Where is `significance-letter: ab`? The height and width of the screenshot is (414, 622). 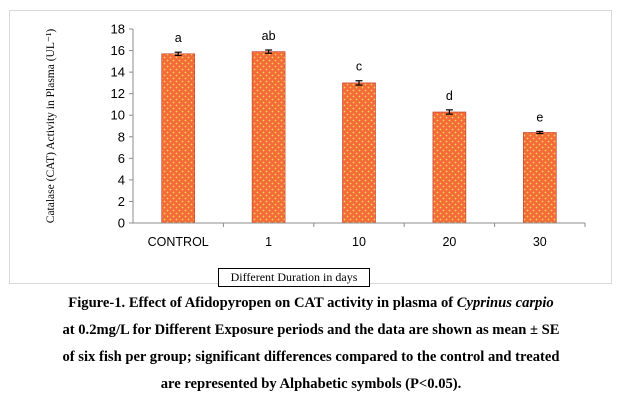
significance-letter: ab is located at coordinates (269, 36).